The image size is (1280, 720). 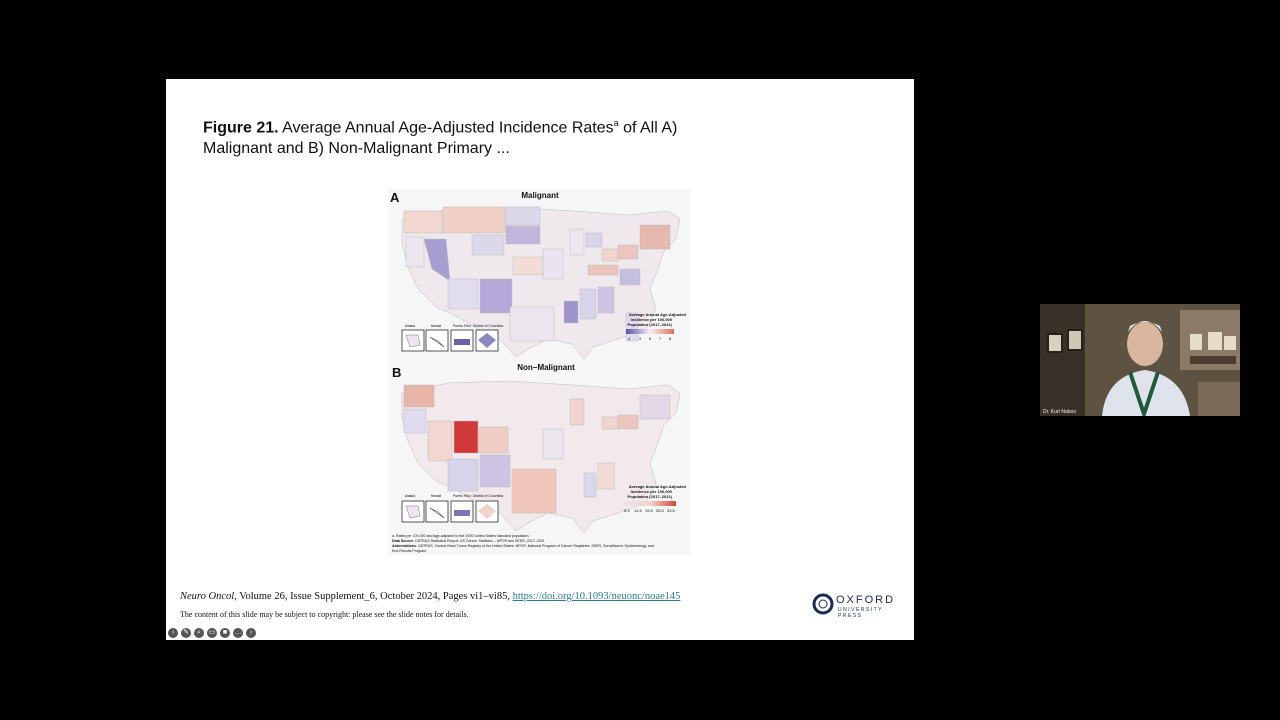 I want to click on legend-a-title-line-2: Incidence per 100,000, so click(x=652, y=319).